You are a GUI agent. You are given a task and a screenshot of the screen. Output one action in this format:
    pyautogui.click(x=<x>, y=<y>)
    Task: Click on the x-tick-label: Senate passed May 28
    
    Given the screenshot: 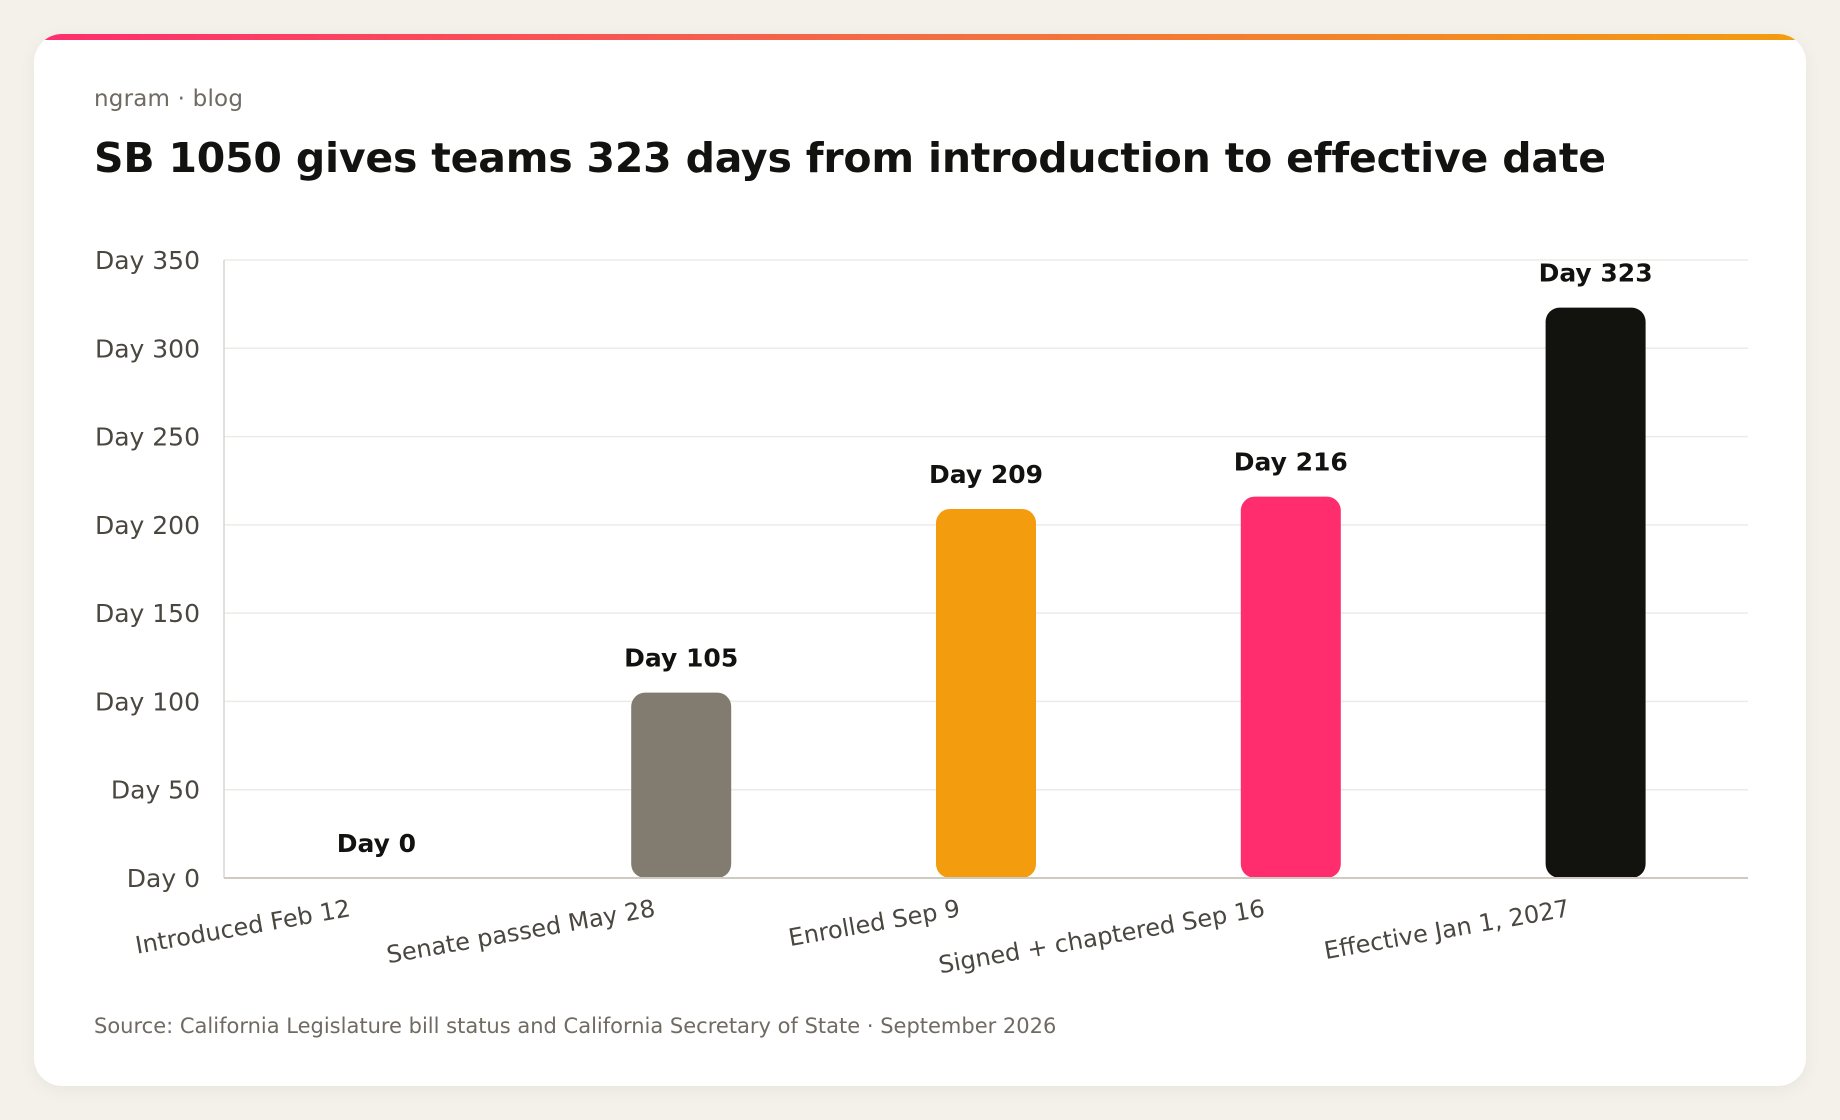 What is the action you would take?
    pyautogui.click(x=520, y=931)
    